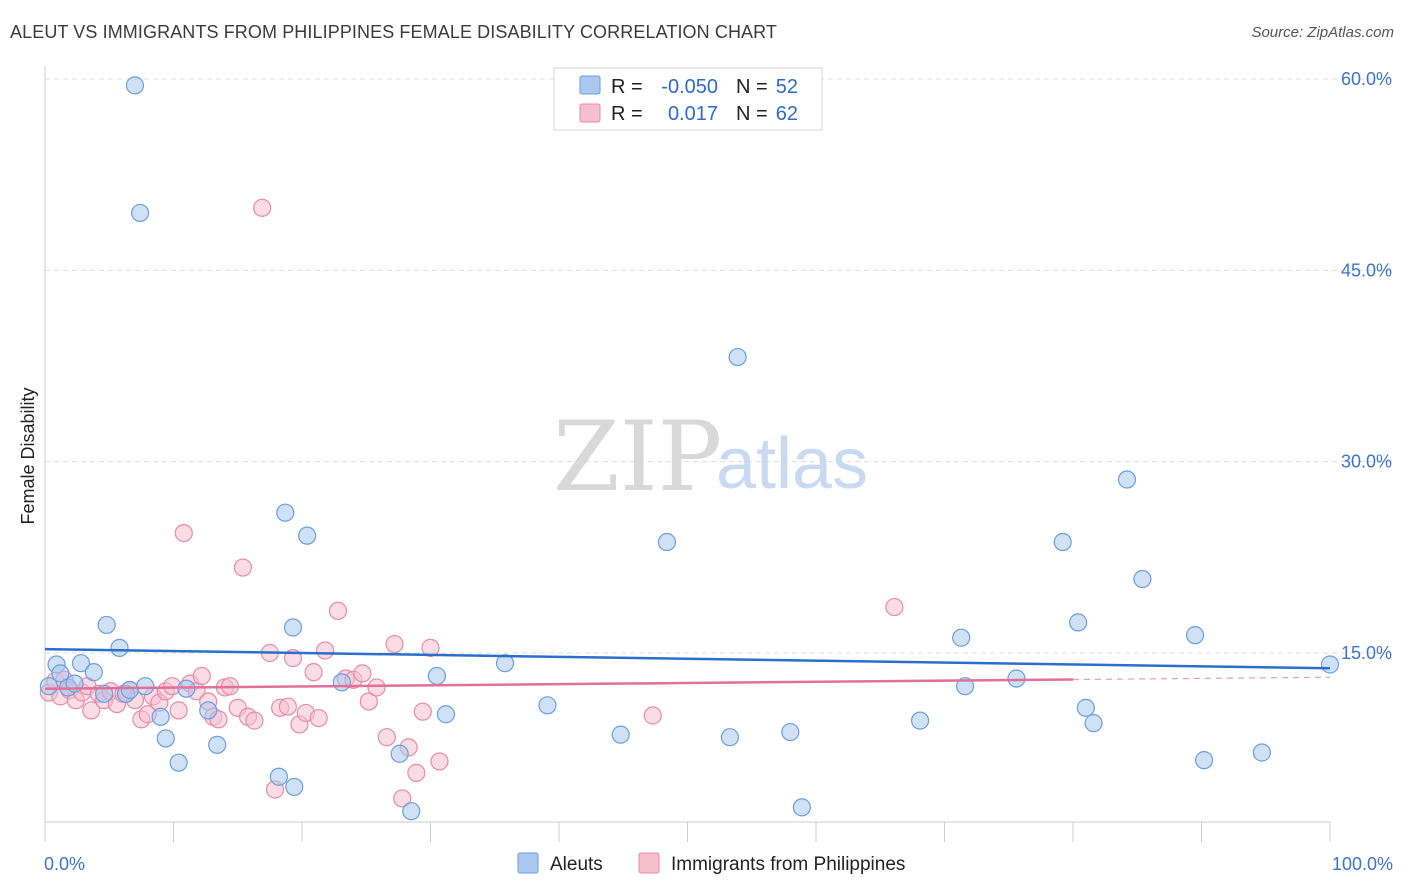 This screenshot has width=1406, height=892. Describe the element at coordinates (1366, 79) in the screenshot. I see `y-tick-label: 60.0%` at that location.